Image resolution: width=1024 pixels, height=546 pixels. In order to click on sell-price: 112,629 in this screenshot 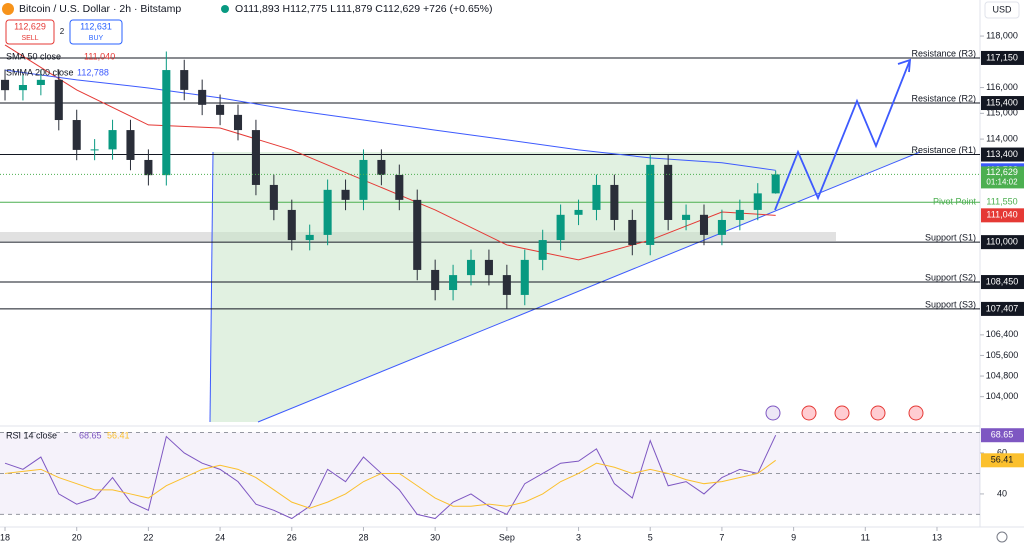, I will do `click(30, 26)`.